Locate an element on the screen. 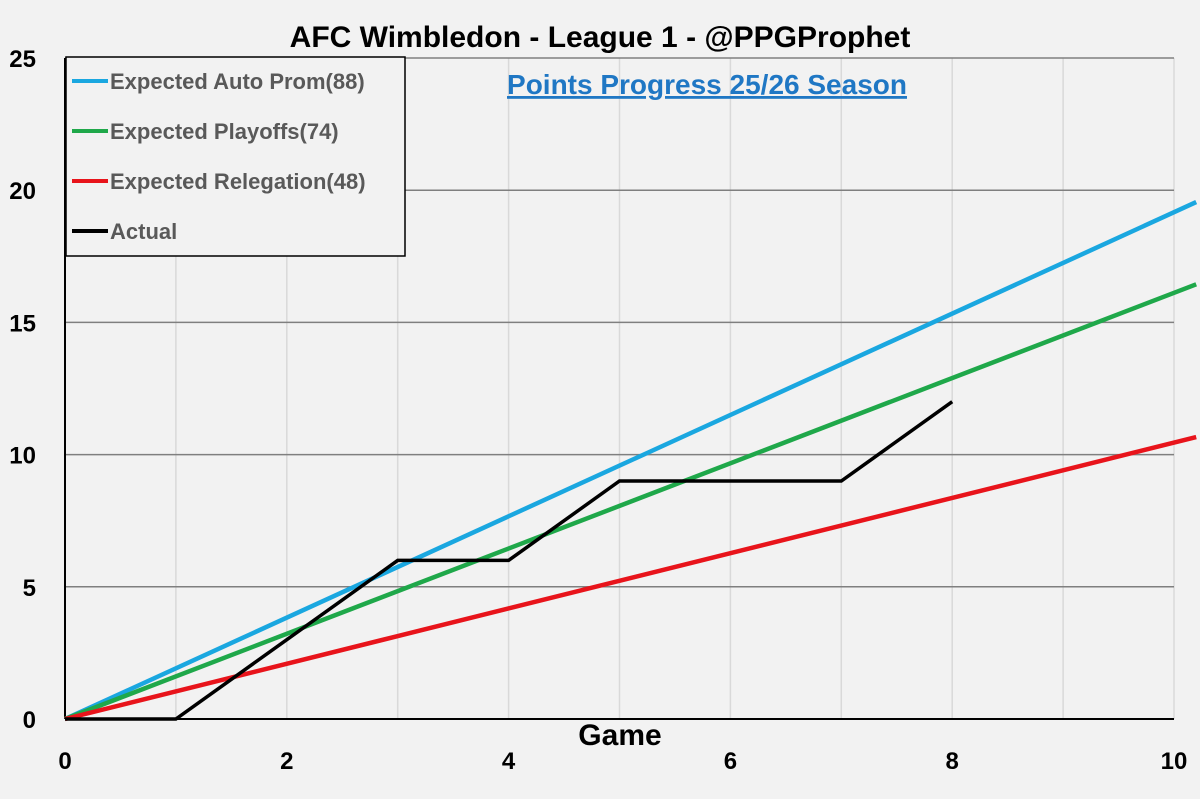 This screenshot has width=1200, height=799. chart-subtitle: Points Progress 25/26 Season is located at coordinates (707, 84).